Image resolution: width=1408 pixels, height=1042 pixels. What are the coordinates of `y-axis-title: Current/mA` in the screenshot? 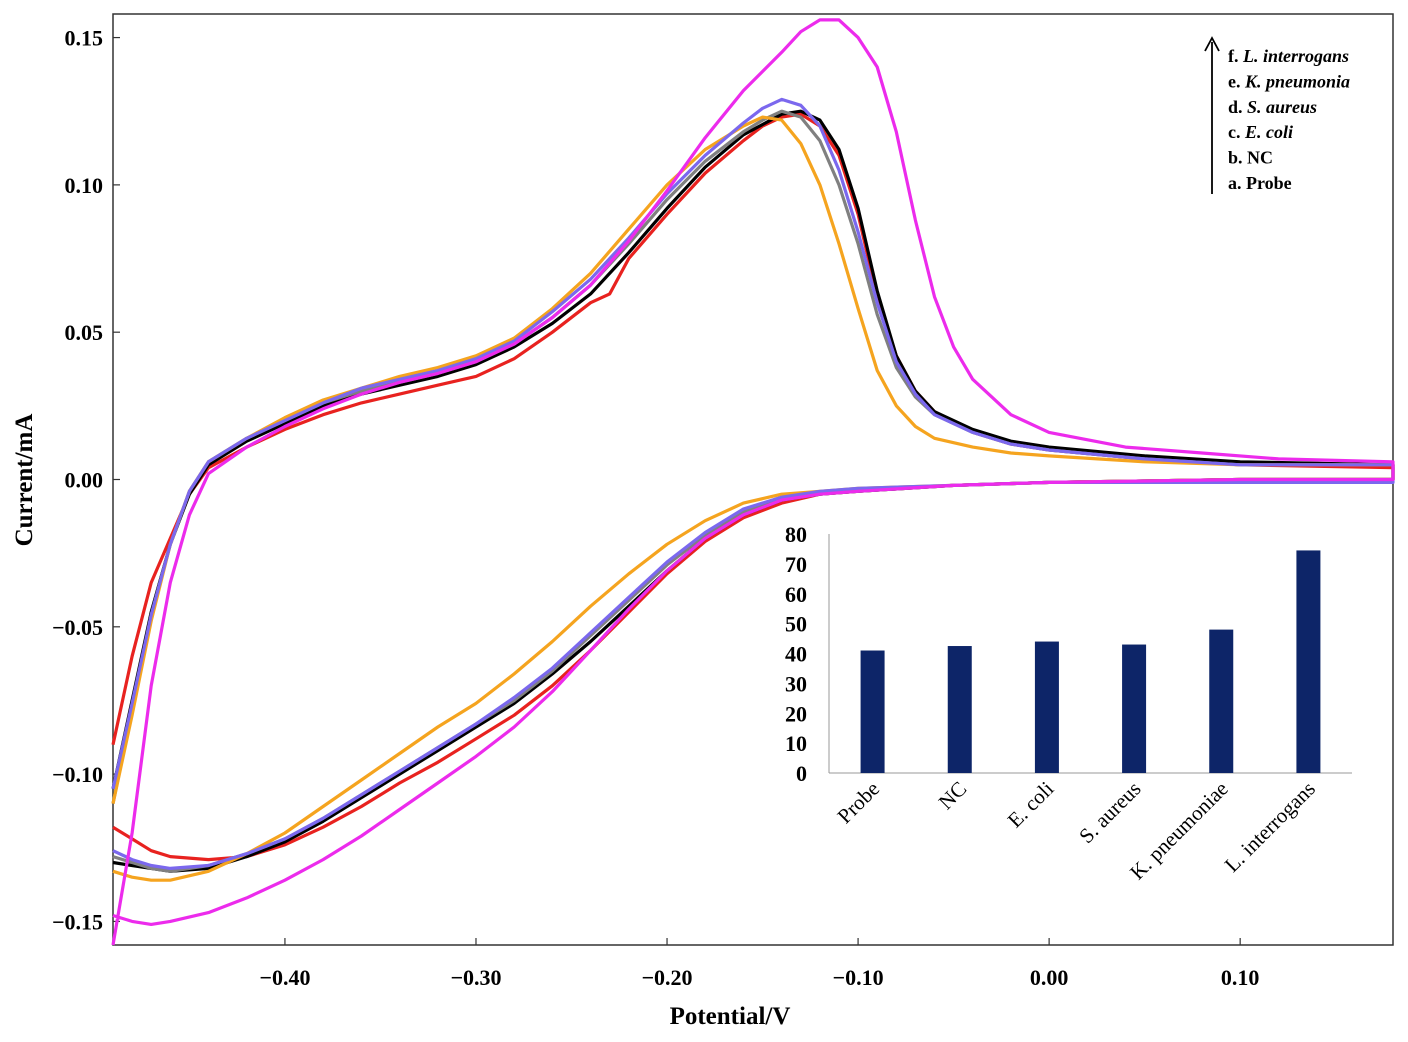 It's located at (24, 480).